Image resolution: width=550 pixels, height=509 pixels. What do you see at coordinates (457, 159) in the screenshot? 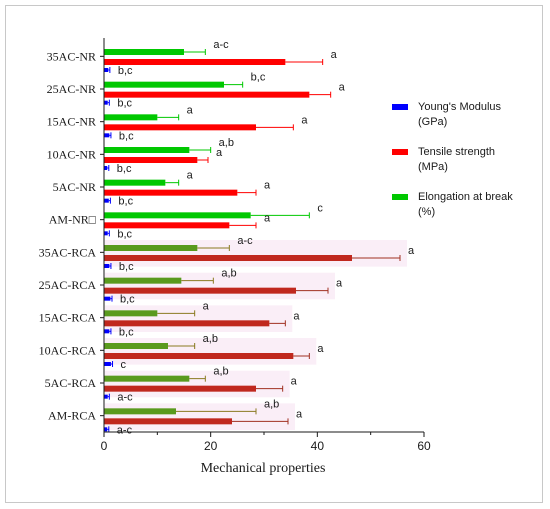
I see `legend-label: Tensile strength (MPa)` at bounding box center [457, 159].